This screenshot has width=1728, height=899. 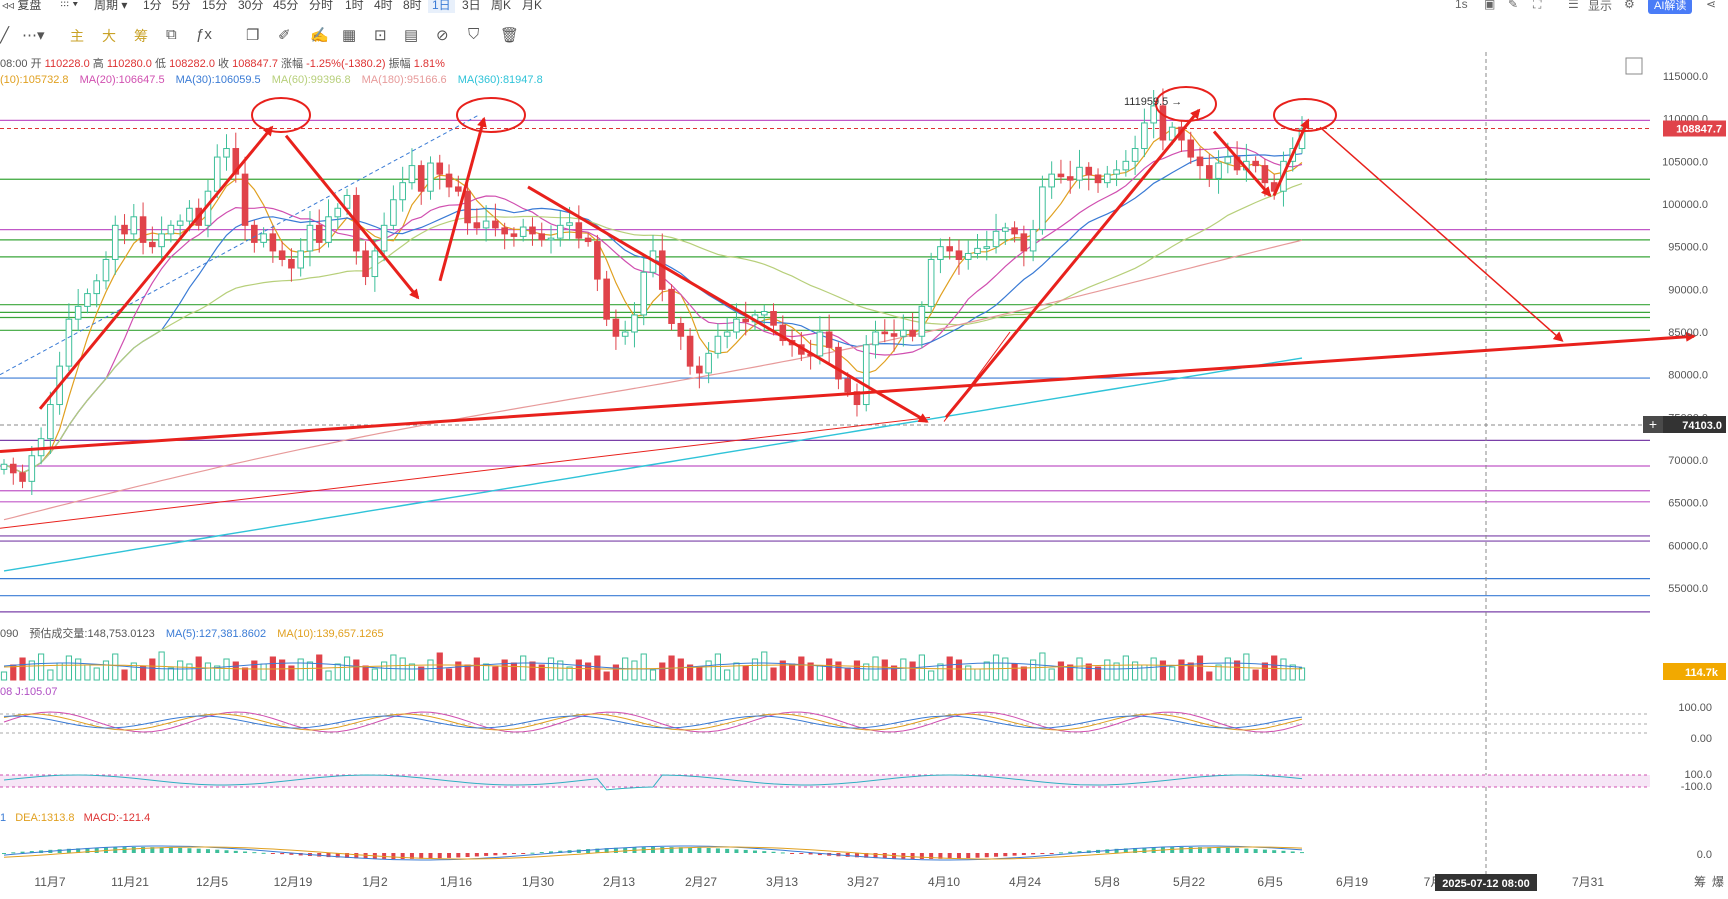 I want to click on camera-icon: ▣, so click(x=1490, y=5).